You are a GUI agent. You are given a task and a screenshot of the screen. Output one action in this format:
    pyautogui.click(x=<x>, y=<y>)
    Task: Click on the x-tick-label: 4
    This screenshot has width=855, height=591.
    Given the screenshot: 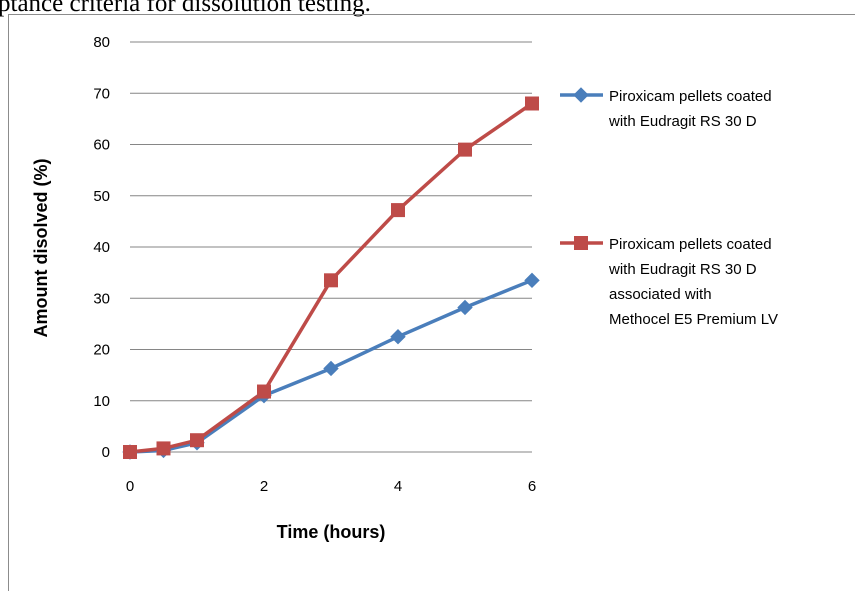 What is the action you would take?
    pyautogui.click(x=398, y=486)
    